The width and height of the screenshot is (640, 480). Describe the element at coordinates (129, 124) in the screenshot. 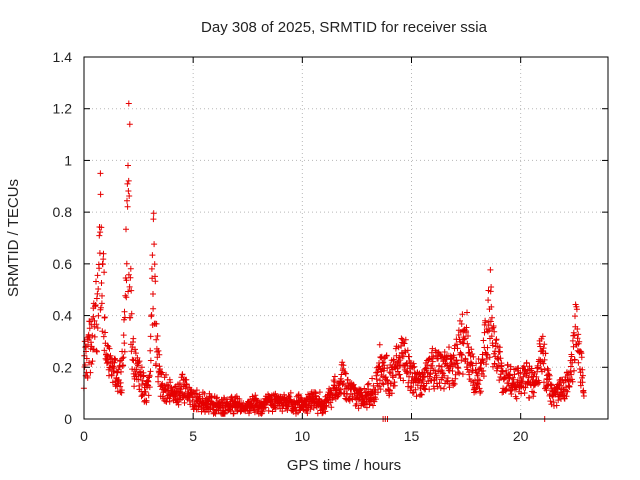

I see `data-point-outlier` at that location.